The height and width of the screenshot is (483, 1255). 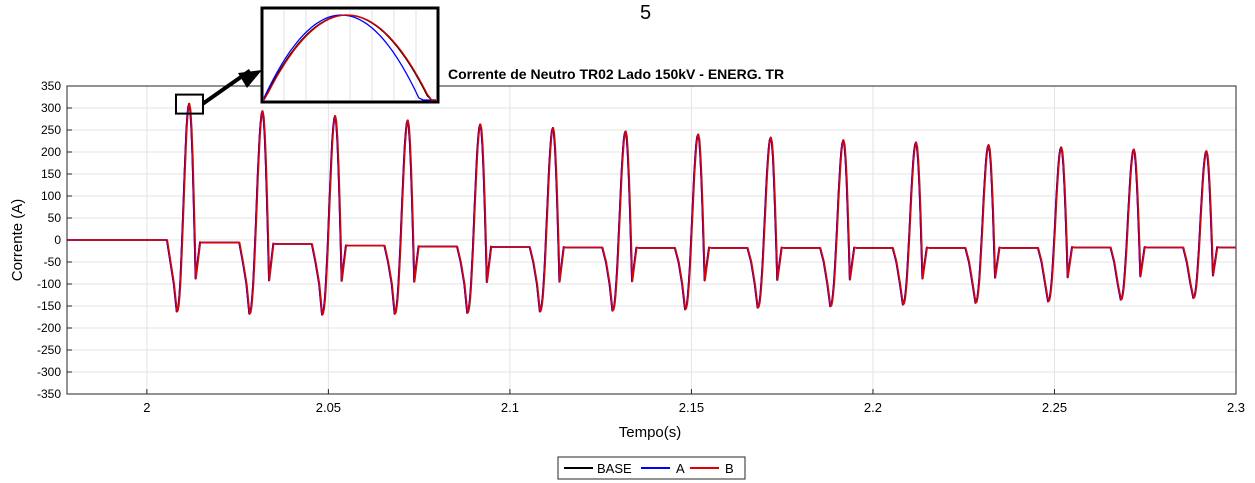 What do you see at coordinates (729, 468) in the screenshot?
I see `legend-label-b: B` at bounding box center [729, 468].